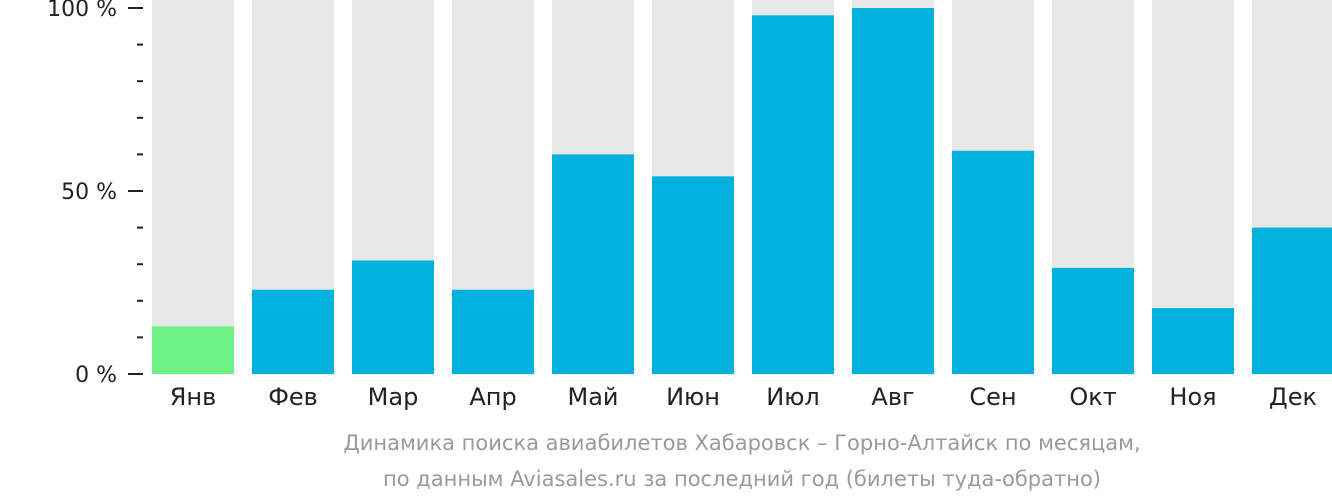 This screenshot has width=1332, height=502. I want to click on x-tick-label-5: Май, so click(592, 397).